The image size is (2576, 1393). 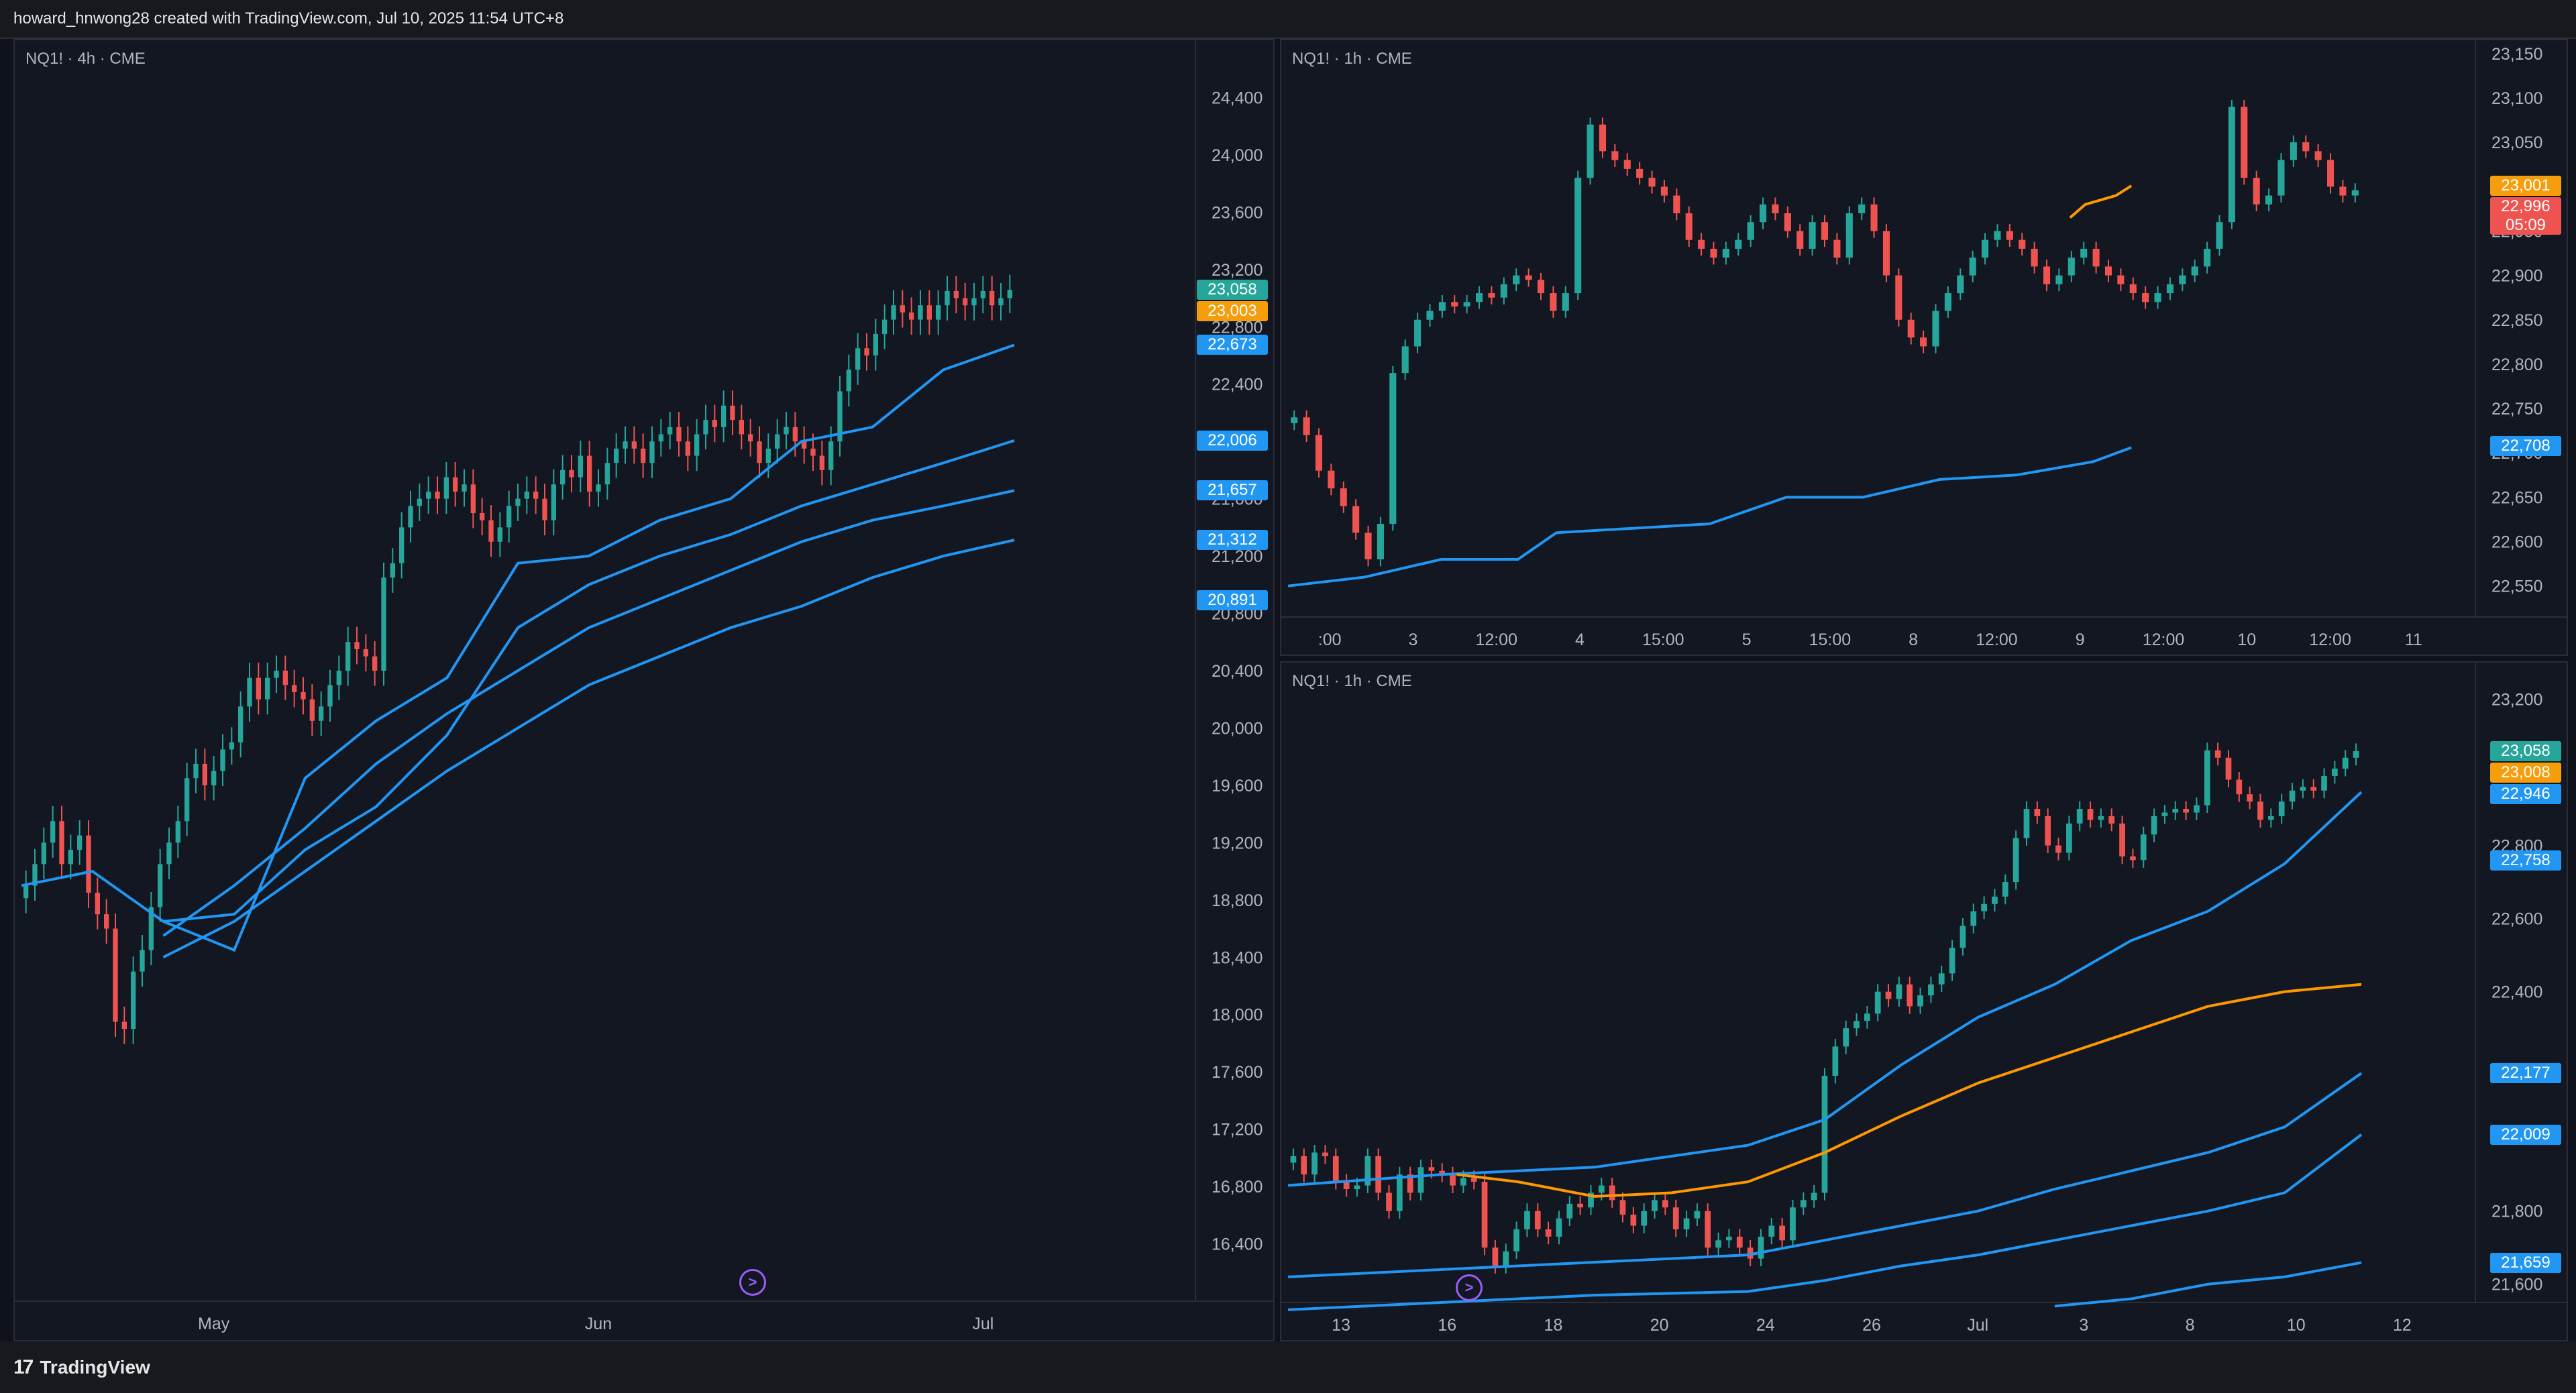 I want to click on price-tag-value: 20,891, so click(x=1232, y=601).